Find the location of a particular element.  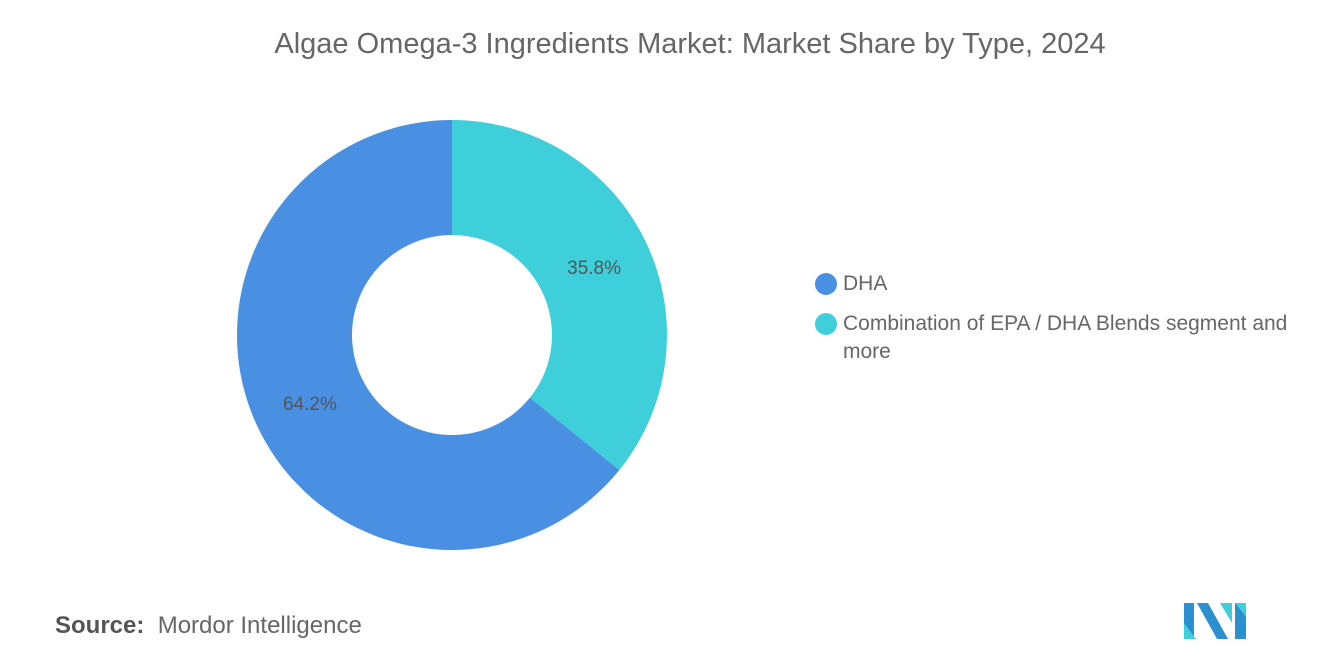

data-label: 35.8% is located at coordinates (594, 268).